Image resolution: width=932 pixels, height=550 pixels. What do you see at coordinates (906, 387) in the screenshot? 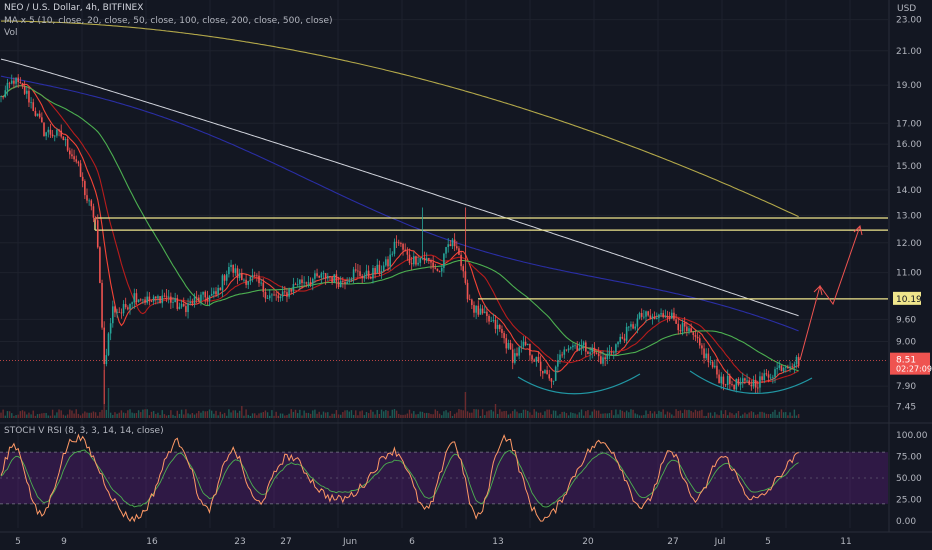
I see `price-tick-label: 7.90` at bounding box center [906, 387].